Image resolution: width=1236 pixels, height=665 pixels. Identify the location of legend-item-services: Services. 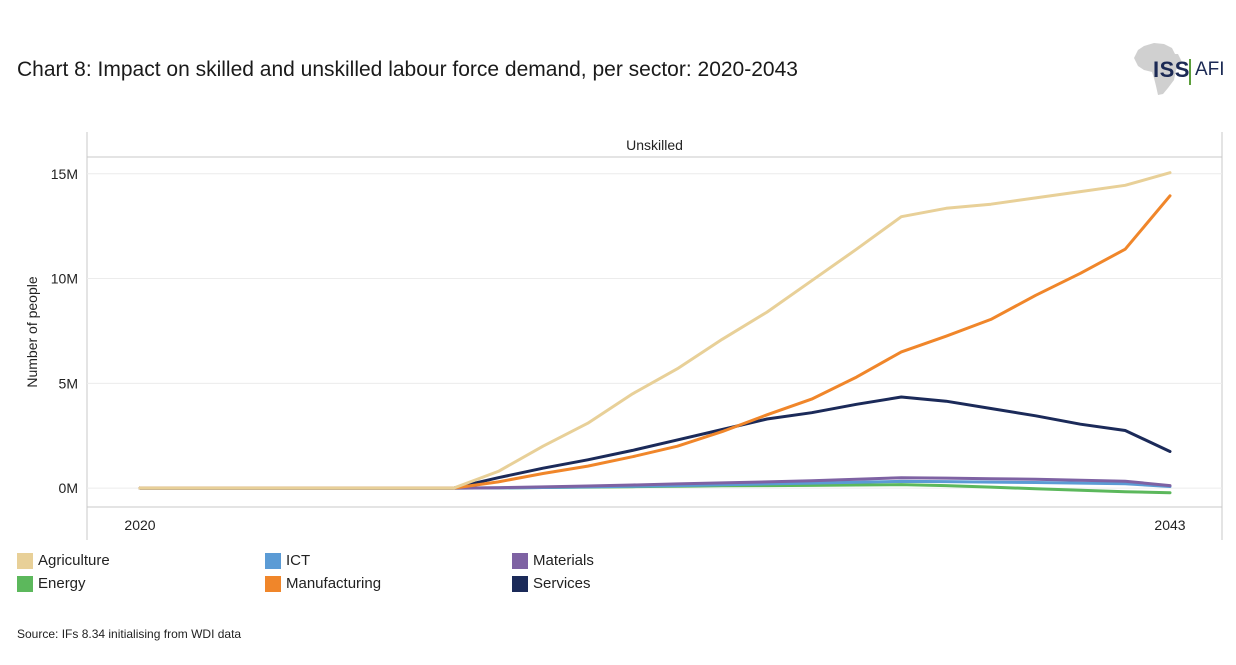
(551, 583).